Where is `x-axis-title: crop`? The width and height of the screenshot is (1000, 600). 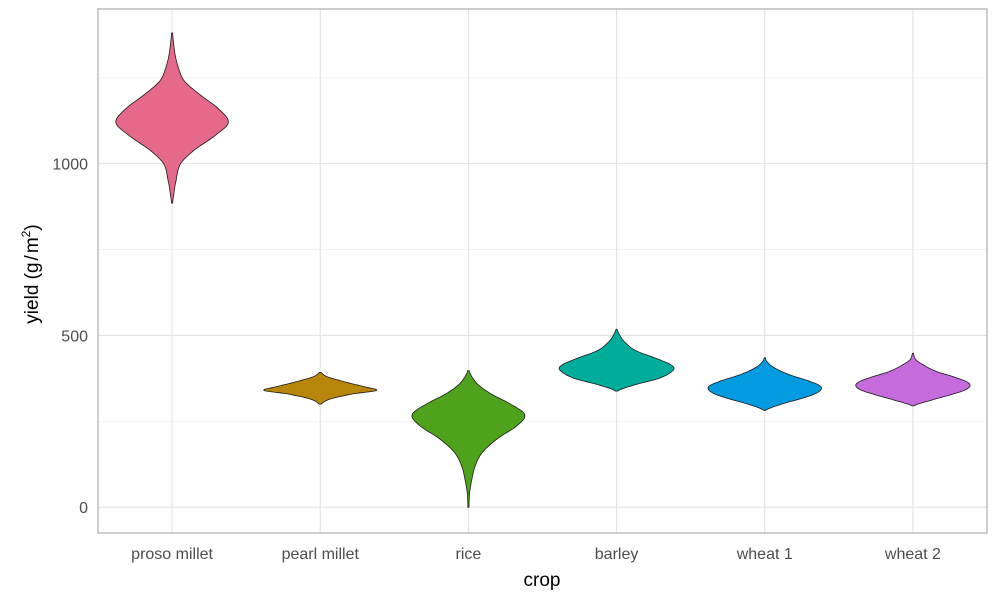
x-axis-title: crop is located at coordinates (542, 580).